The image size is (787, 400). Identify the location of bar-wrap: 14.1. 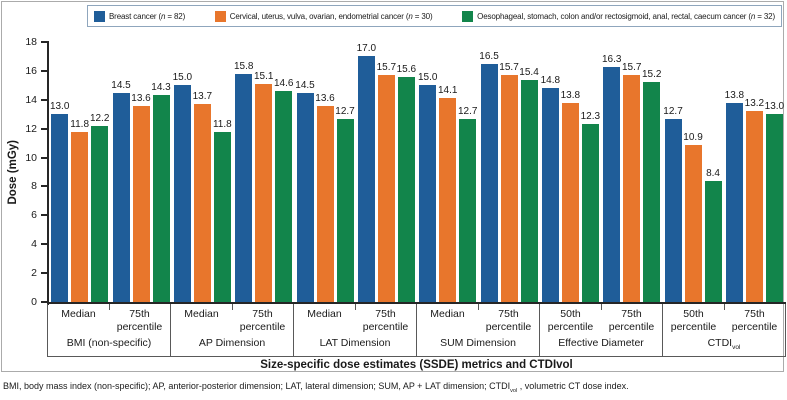
(447, 172).